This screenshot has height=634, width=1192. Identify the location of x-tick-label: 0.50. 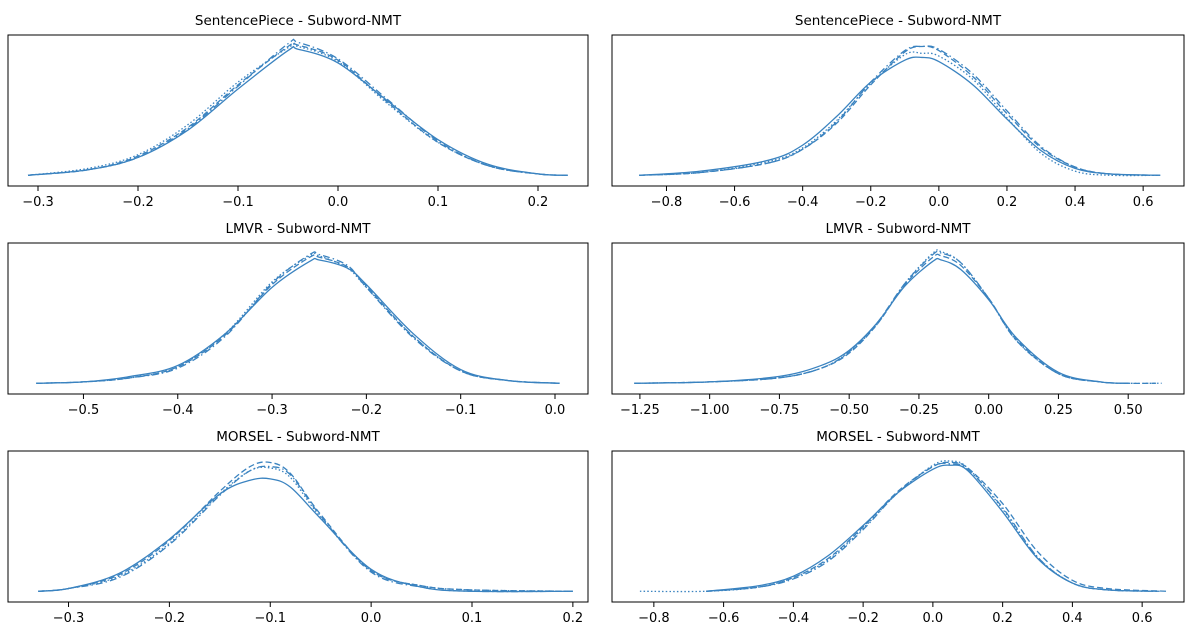
(1128, 410).